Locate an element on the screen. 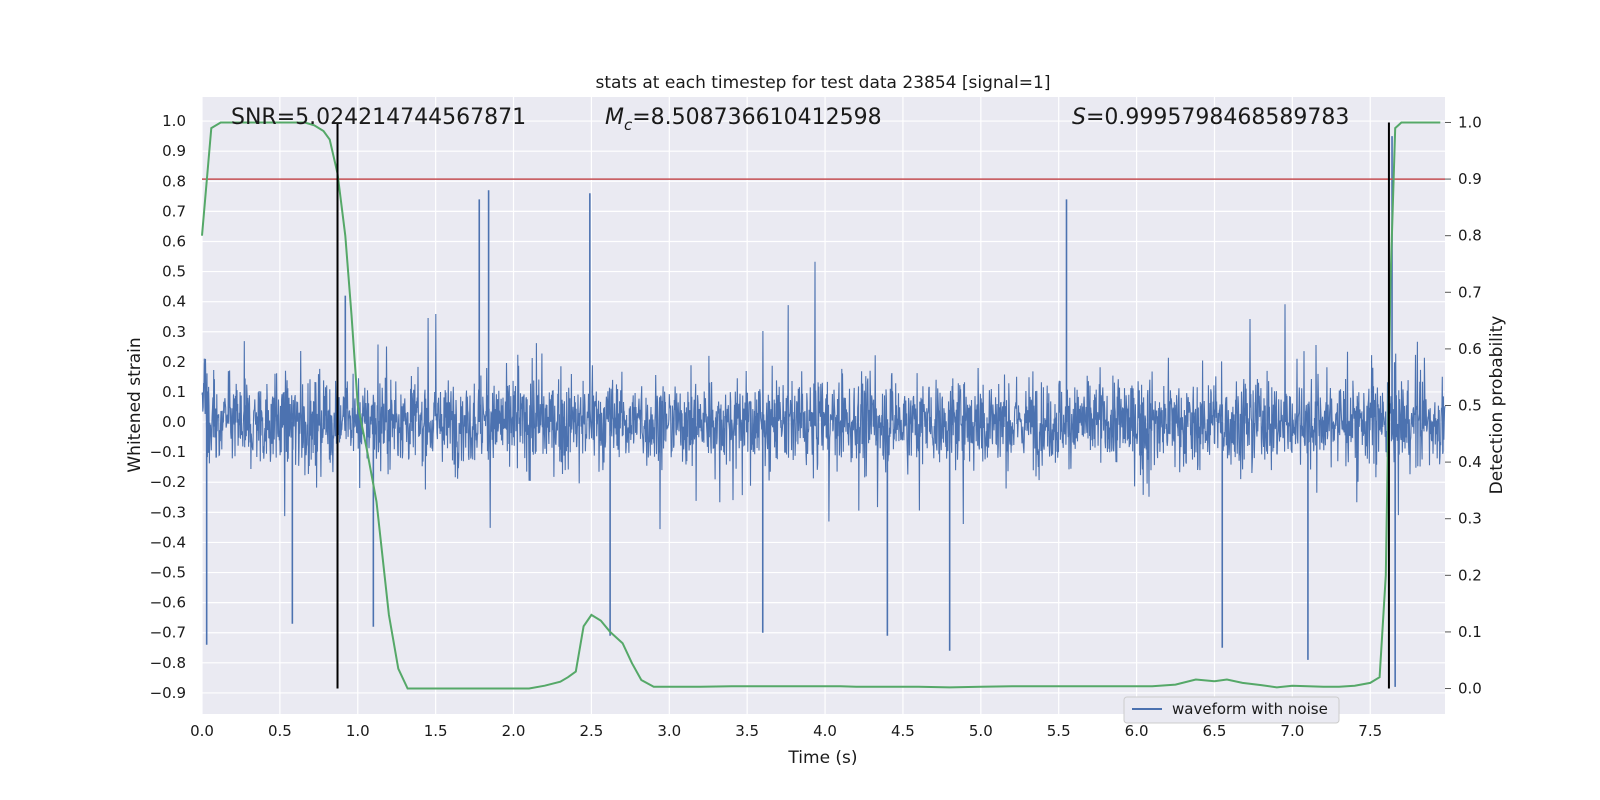 This screenshot has height=800, width=1600. chirp-mass-value: =8.508736610412598 is located at coordinates (756, 117).